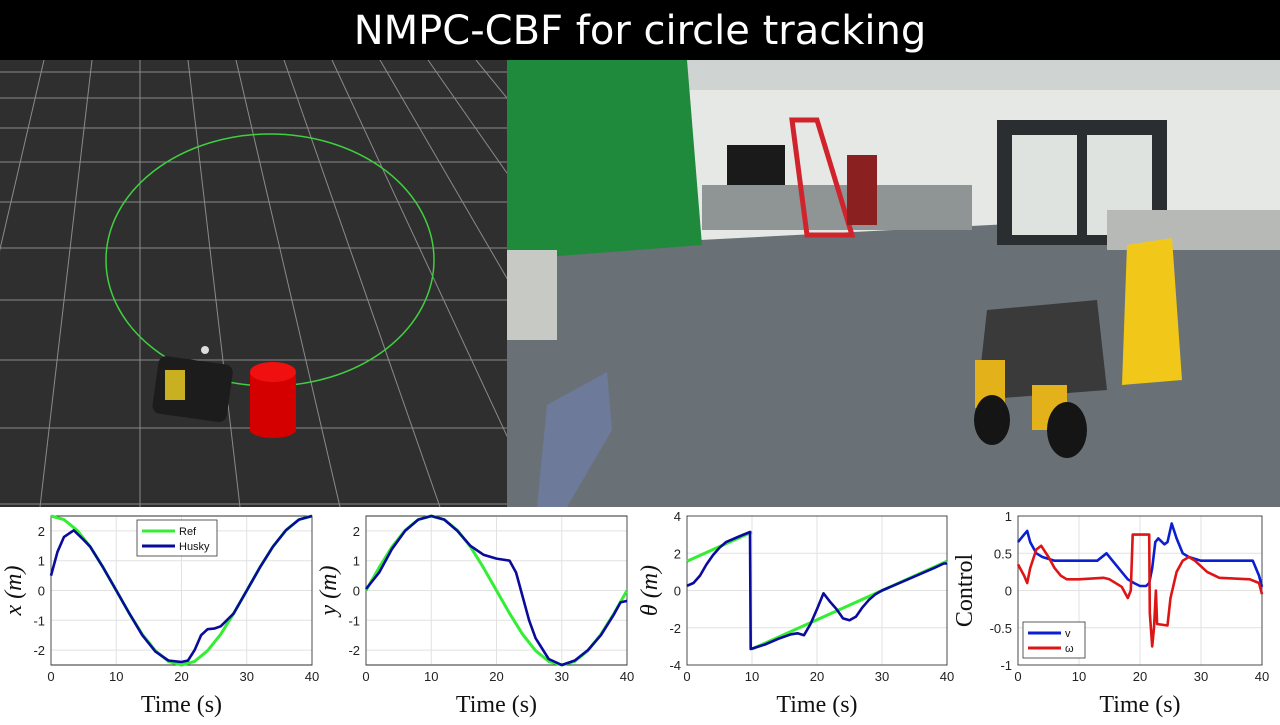 The height and width of the screenshot is (725, 1280). I want to click on red-robot, so click(862, 190).